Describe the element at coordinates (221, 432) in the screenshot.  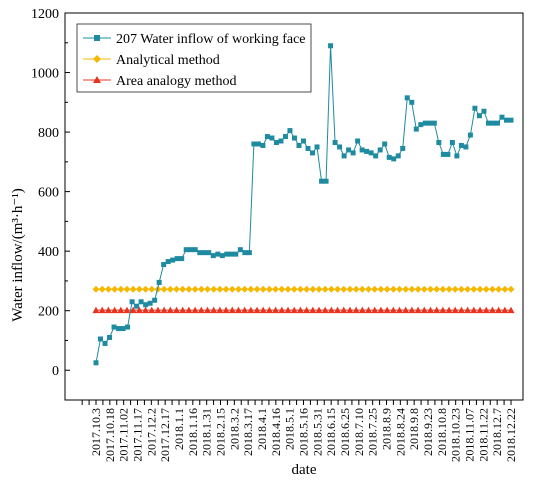
I see `x-tick-label: 2018.2.15` at that location.